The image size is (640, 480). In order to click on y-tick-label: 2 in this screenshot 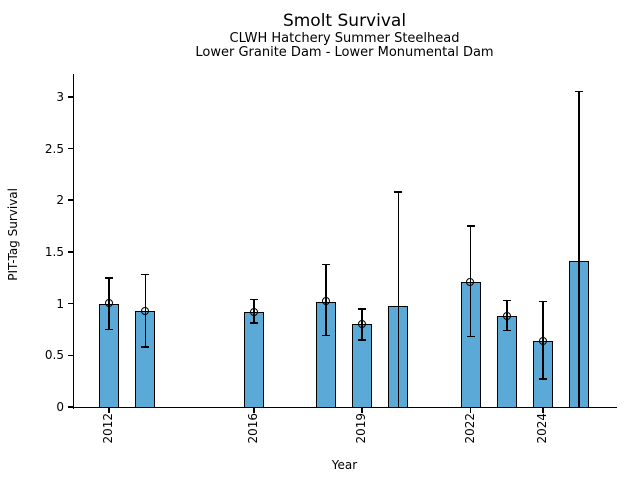, I will do `click(60, 200)`.